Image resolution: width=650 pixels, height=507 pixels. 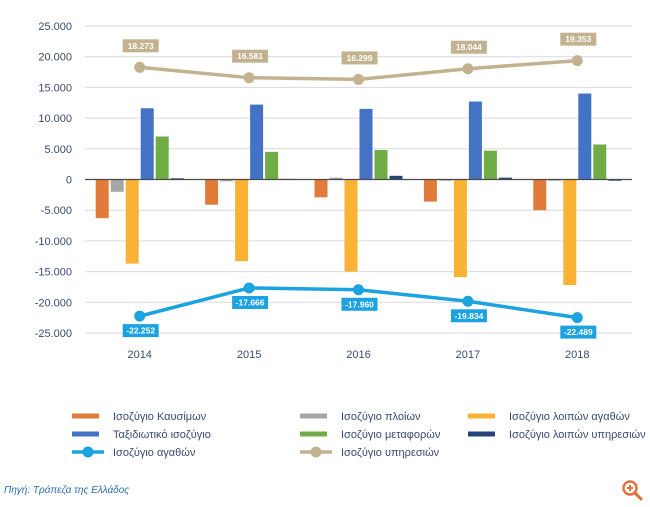 What do you see at coordinates (53, 273) in the screenshot?
I see `y-tick-label: -15.000` at bounding box center [53, 273].